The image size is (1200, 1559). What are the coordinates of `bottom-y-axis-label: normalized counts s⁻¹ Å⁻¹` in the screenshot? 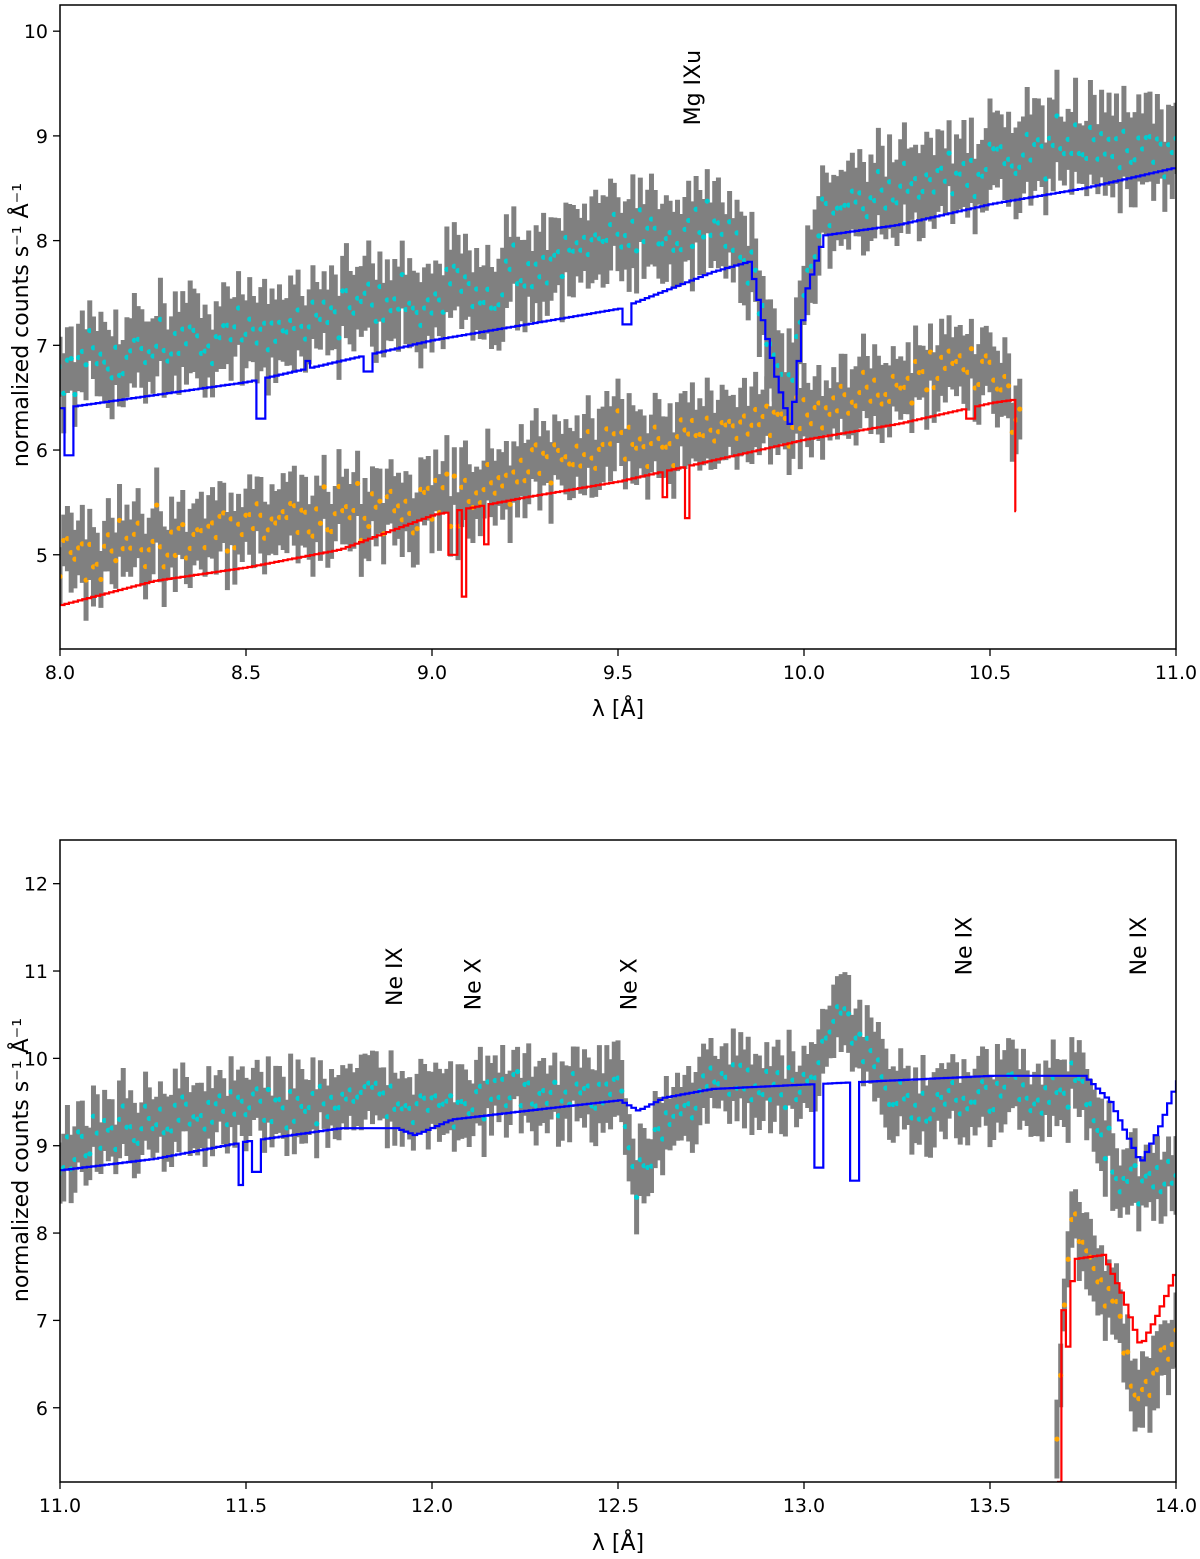 It's located at (20, 1160).